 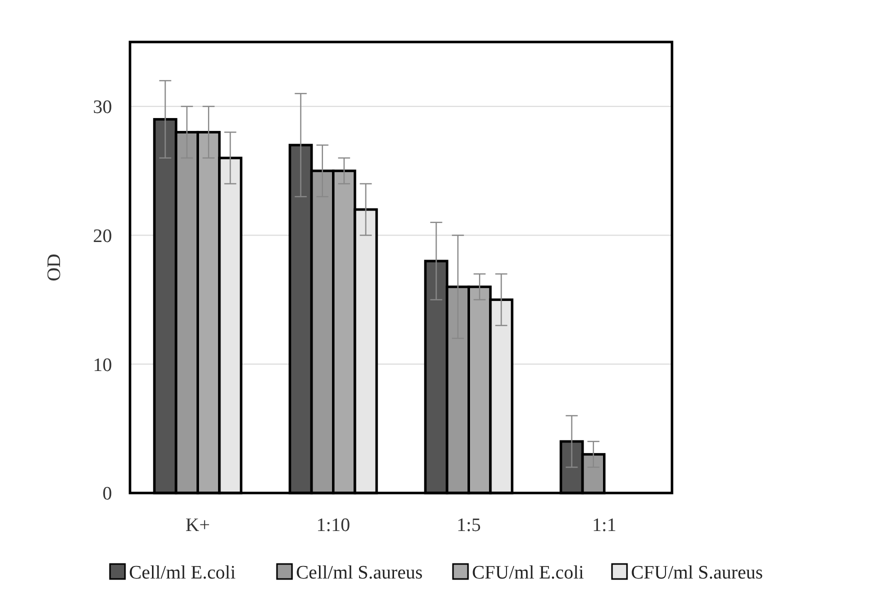 I want to click on y-tick-label: 20, so click(x=102, y=236).